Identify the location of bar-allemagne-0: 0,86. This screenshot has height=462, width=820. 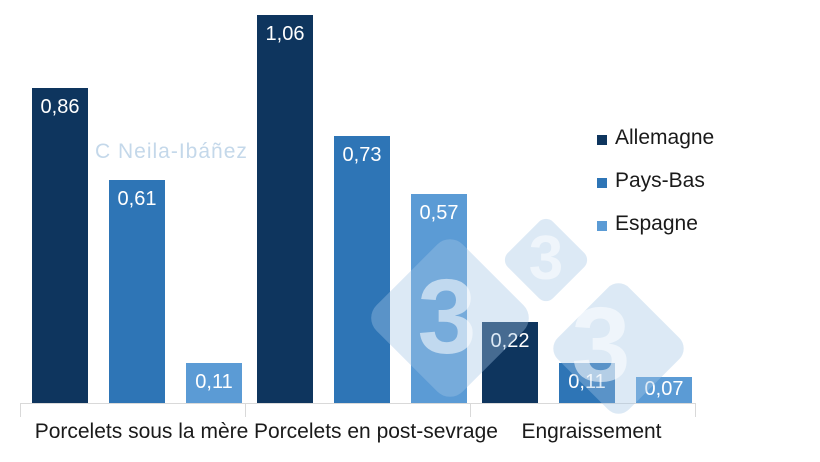
(60, 245).